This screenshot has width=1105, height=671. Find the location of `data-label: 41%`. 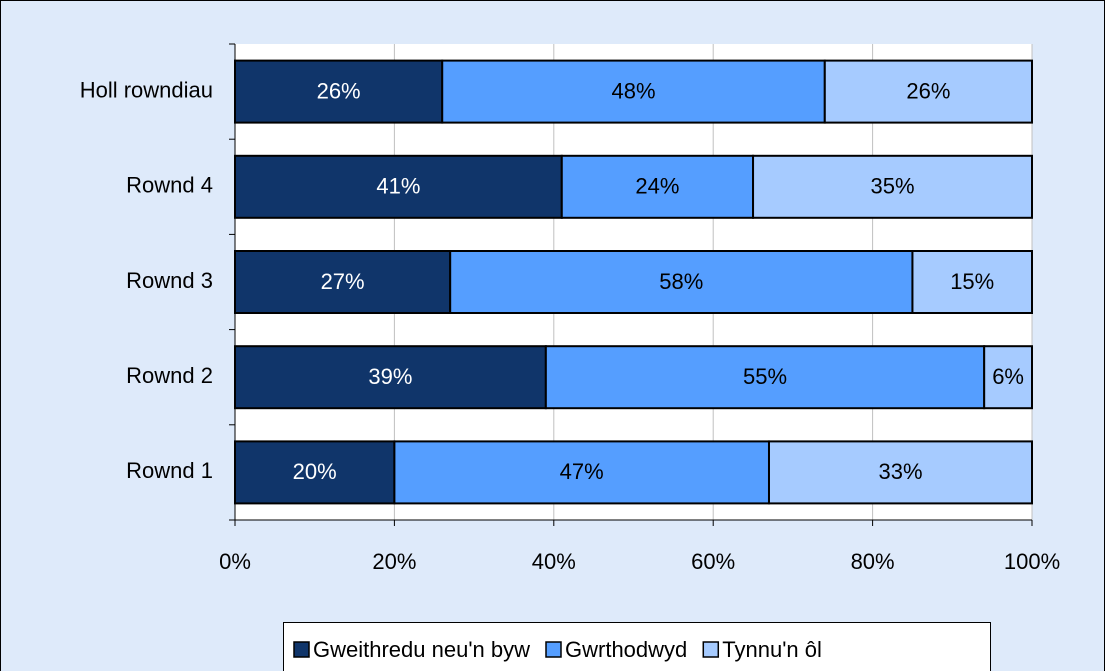

data-label: 41% is located at coordinates (398, 186).